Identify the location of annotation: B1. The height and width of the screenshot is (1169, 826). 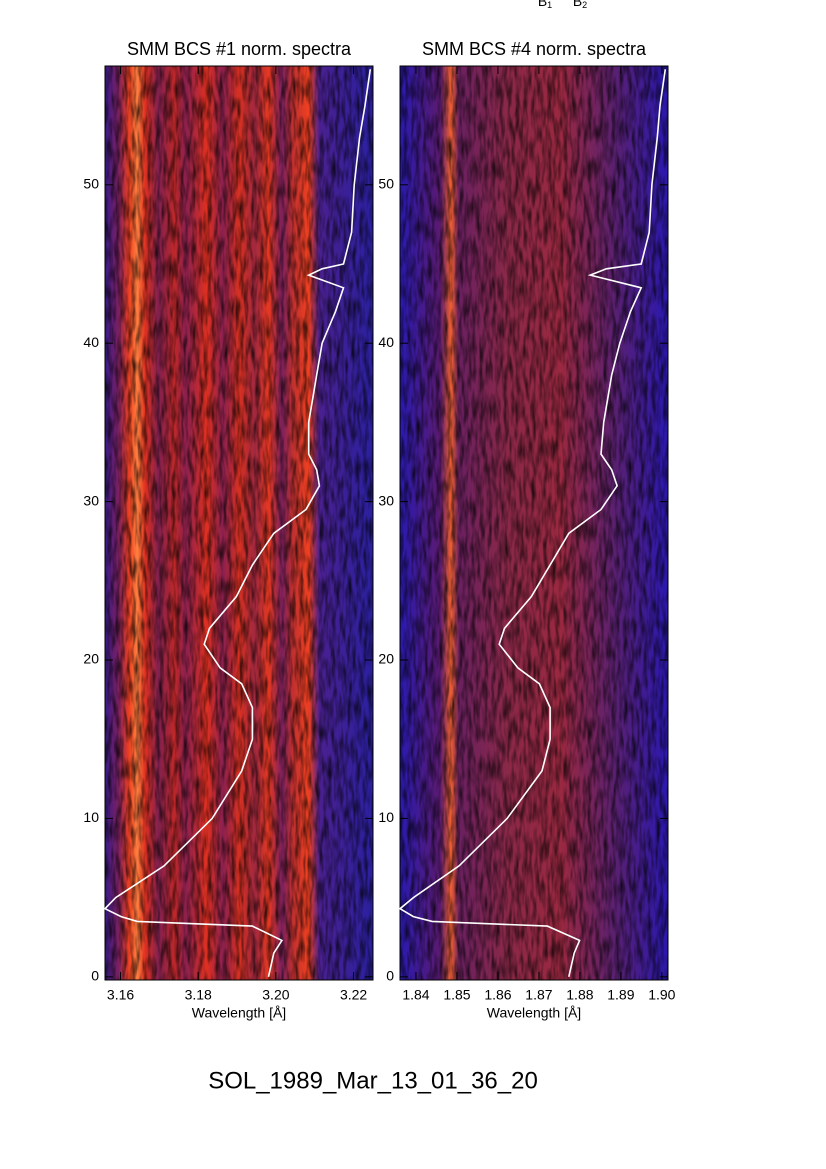
(545, 5).